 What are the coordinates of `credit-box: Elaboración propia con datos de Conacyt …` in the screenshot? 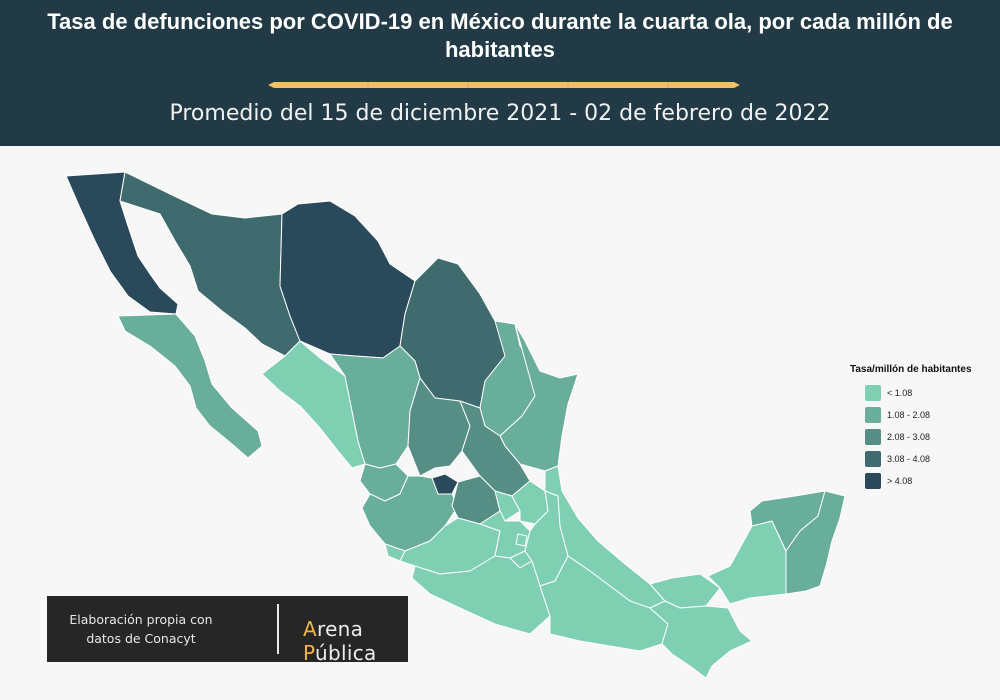 It's located at (227, 630).